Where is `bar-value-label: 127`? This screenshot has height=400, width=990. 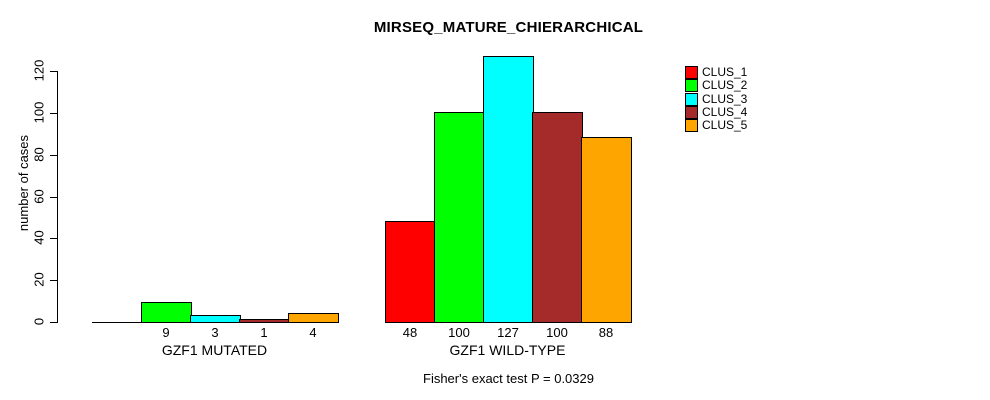 bar-value-label: 127 is located at coordinates (508, 332).